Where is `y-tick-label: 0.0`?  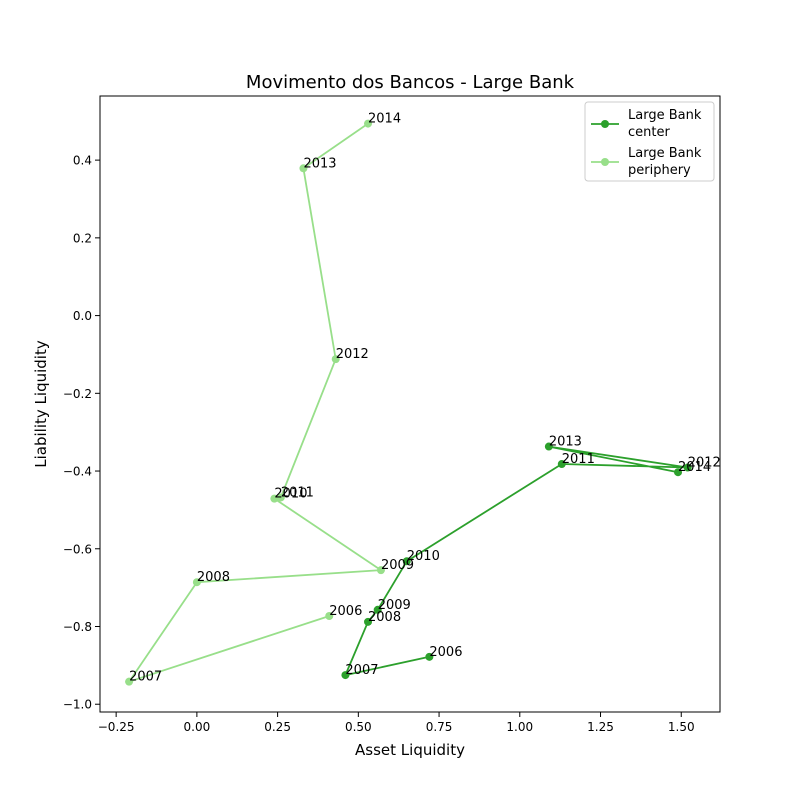
y-tick-label: 0.0 is located at coordinates (82, 316).